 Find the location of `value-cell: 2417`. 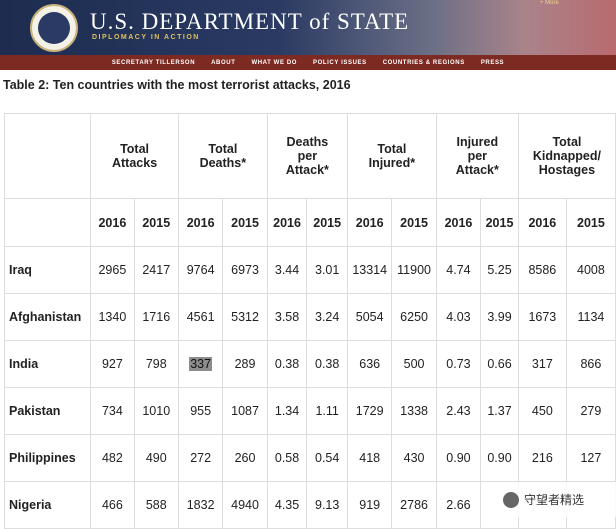

value-cell: 2417 is located at coordinates (156, 270).